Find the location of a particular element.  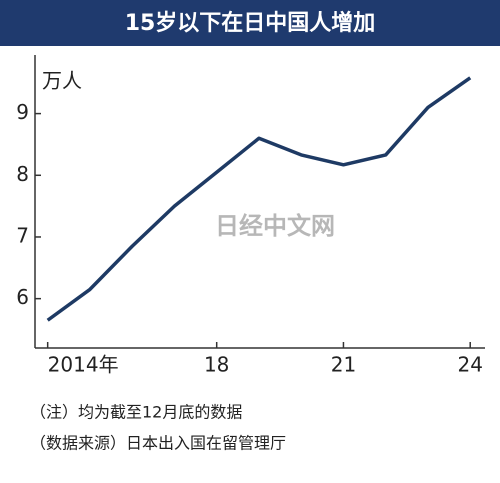

title-bar is located at coordinates (250, 23).